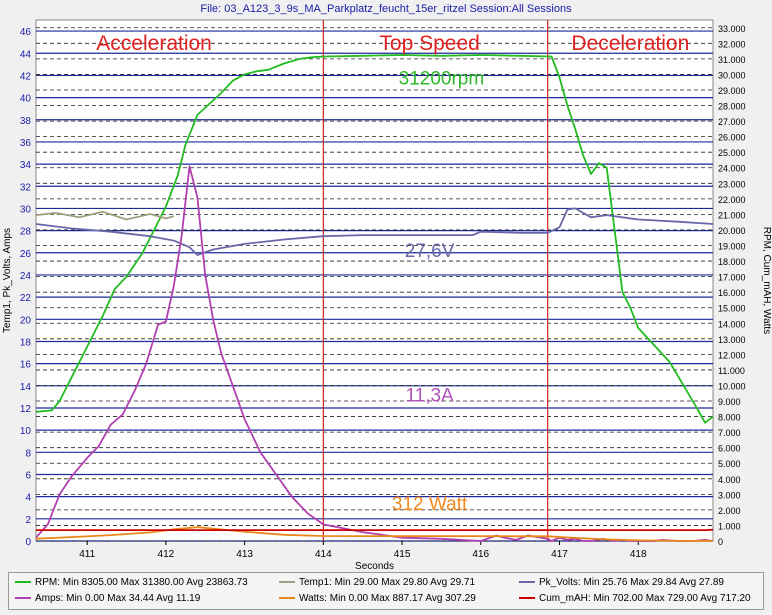 This screenshot has width=772, height=615. Describe the element at coordinates (87, 554) in the screenshot. I see `x-tick-label: 411` at that location.